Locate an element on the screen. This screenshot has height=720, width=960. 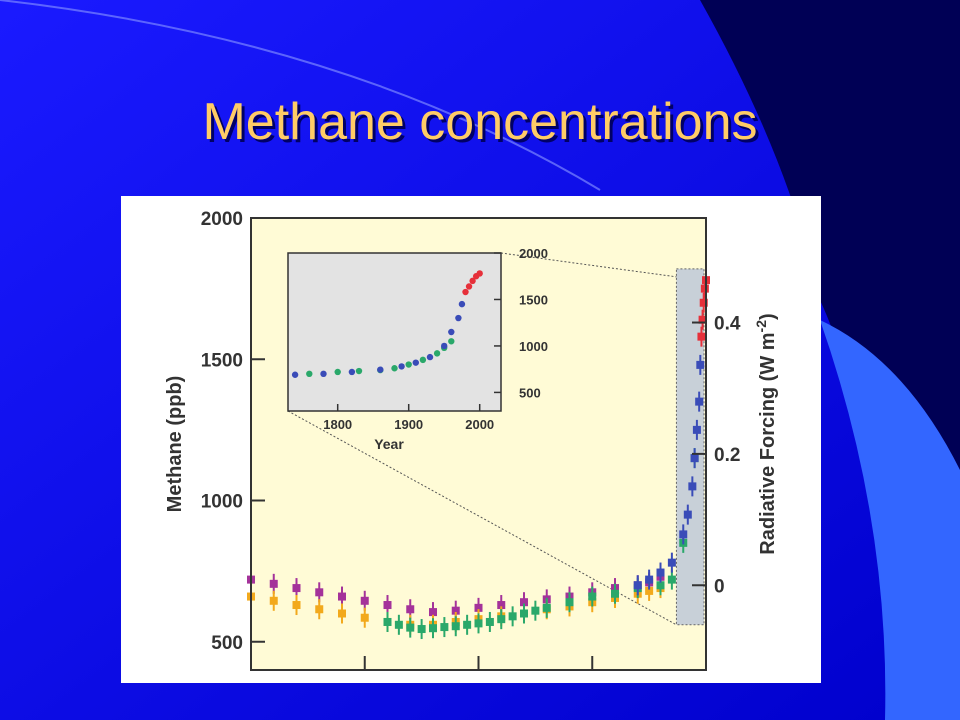
main-ytick-label-500: 500 is located at coordinates (227, 643).